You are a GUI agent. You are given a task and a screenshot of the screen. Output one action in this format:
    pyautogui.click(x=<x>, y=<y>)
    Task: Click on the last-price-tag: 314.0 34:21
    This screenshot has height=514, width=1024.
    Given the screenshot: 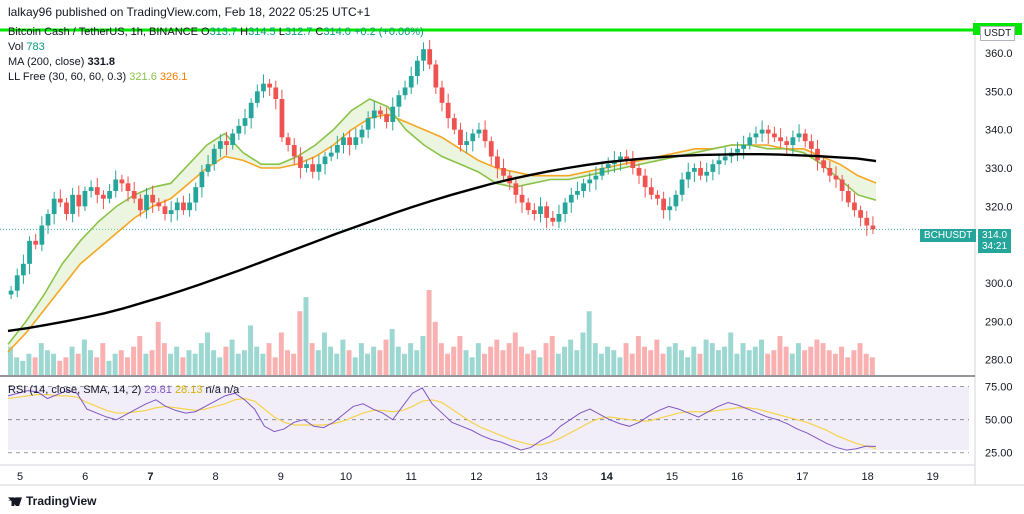 What is the action you would take?
    pyautogui.click(x=995, y=241)
    